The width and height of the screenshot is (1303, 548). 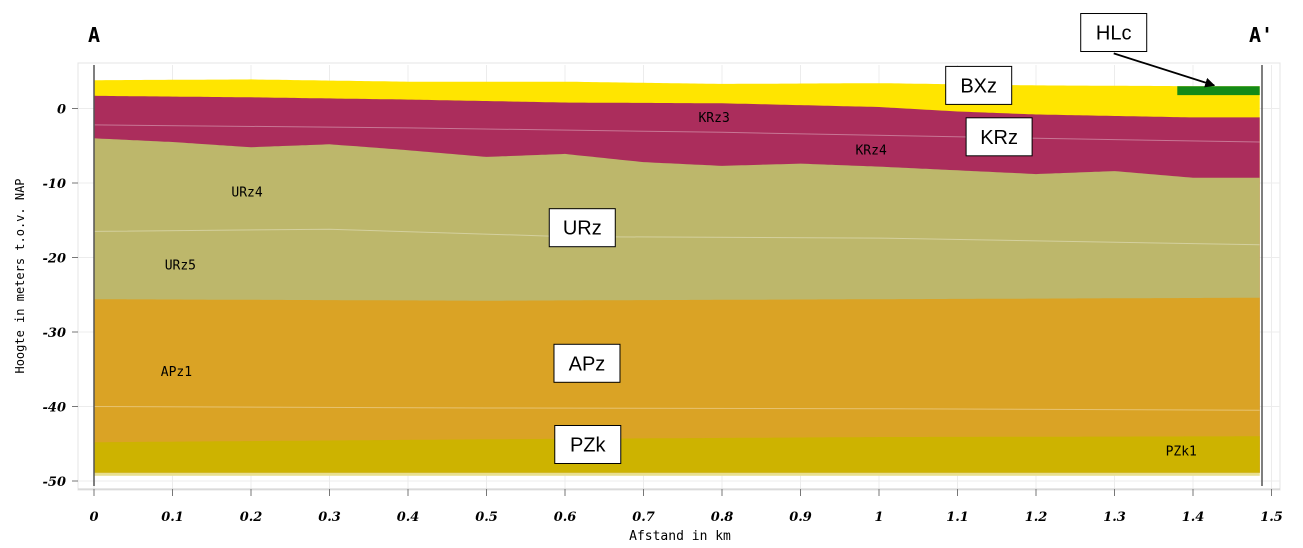 I want to click on x-tick-label: 0.2, so click(x=251, y=517).